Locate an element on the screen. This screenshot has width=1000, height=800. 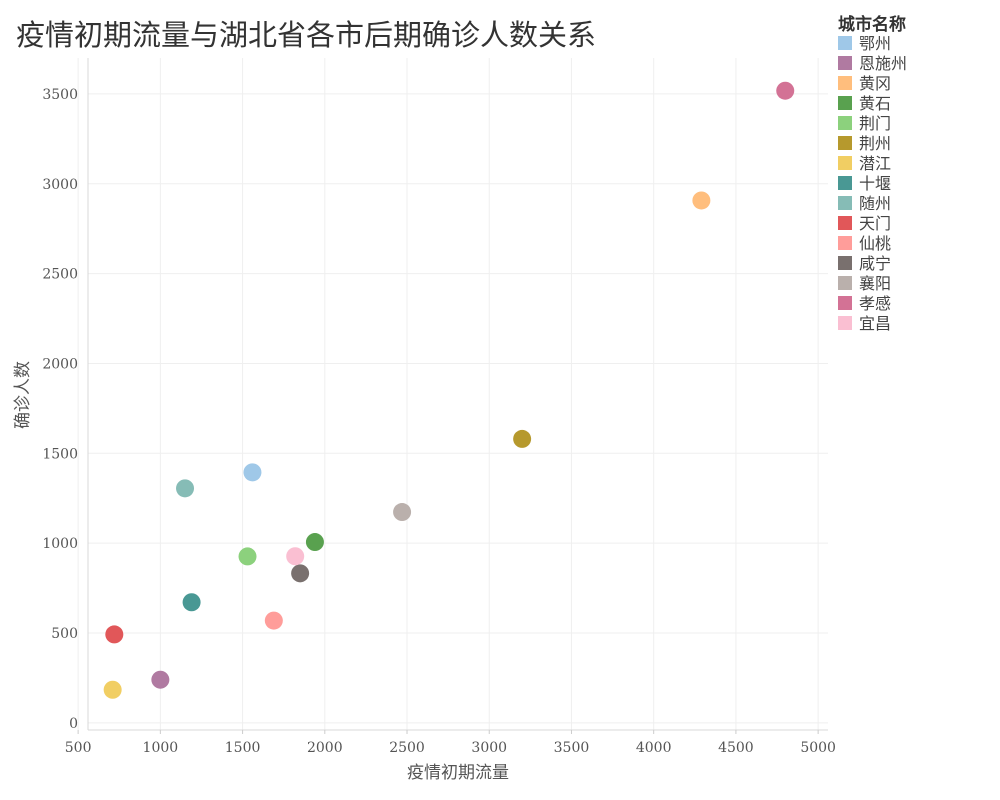
legend-label: 襄阳 is located at coordinates (875, 283).